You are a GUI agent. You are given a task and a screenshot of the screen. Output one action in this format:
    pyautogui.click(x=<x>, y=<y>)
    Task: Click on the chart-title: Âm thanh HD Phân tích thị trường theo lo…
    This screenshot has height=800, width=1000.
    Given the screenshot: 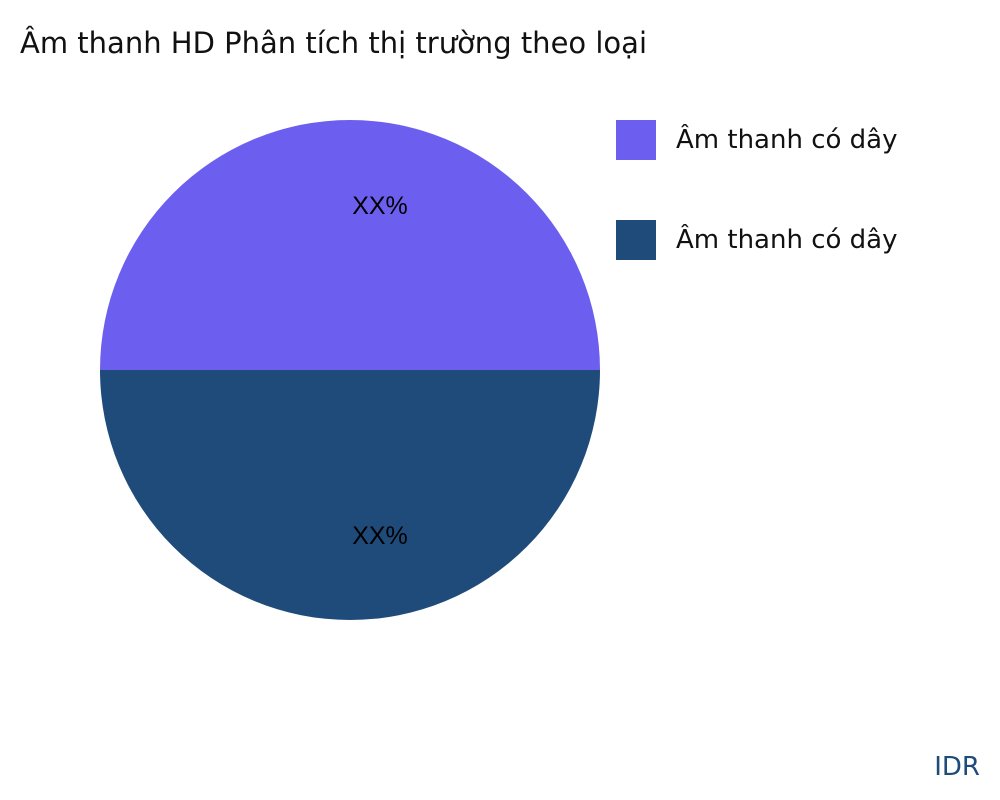 What is the action you would take?
    pyautogui.click(x=333, y=43)
    